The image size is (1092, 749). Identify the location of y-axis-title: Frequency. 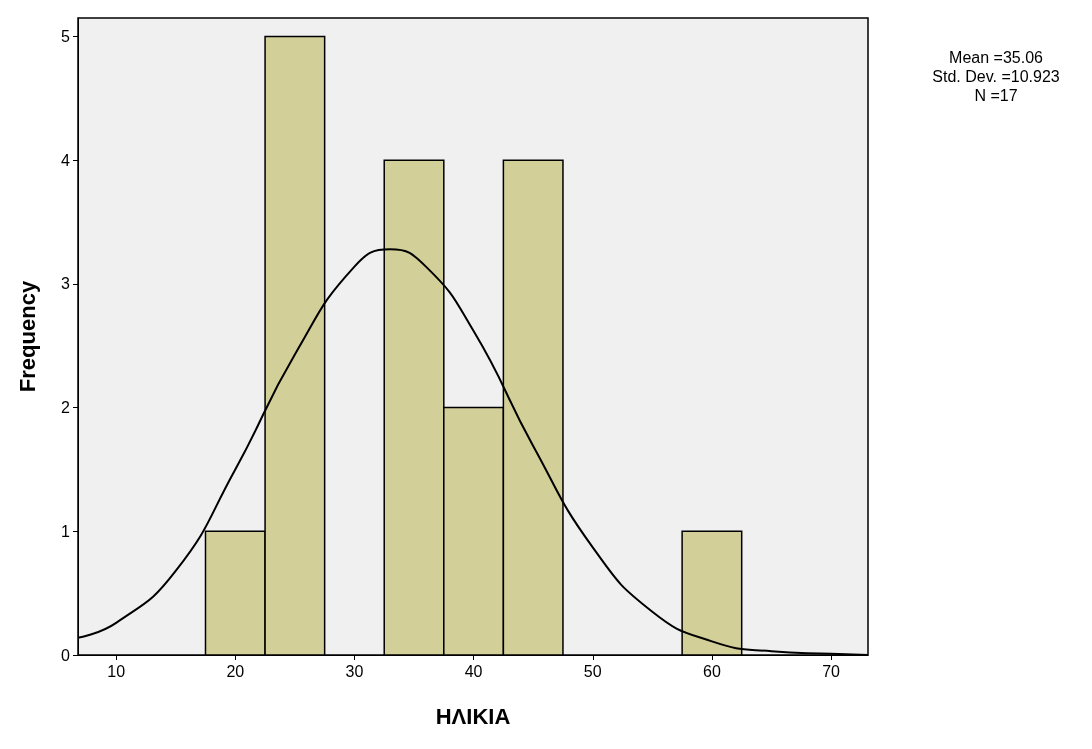
(27, 336).